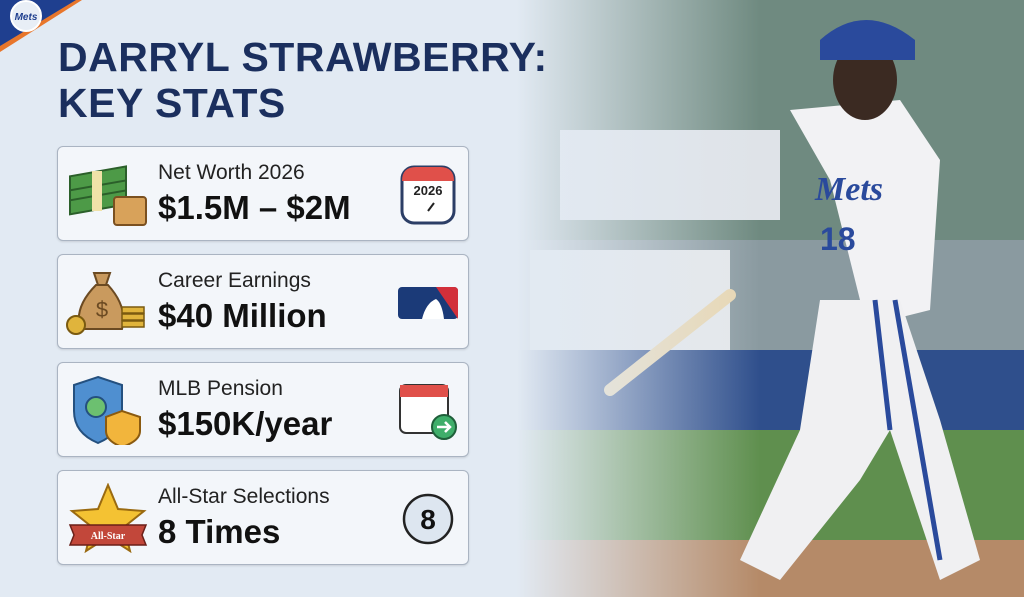 The width and height of the screenshot is (1024, 597). I want to click on jersey-text: Mets, so click(848, 189).